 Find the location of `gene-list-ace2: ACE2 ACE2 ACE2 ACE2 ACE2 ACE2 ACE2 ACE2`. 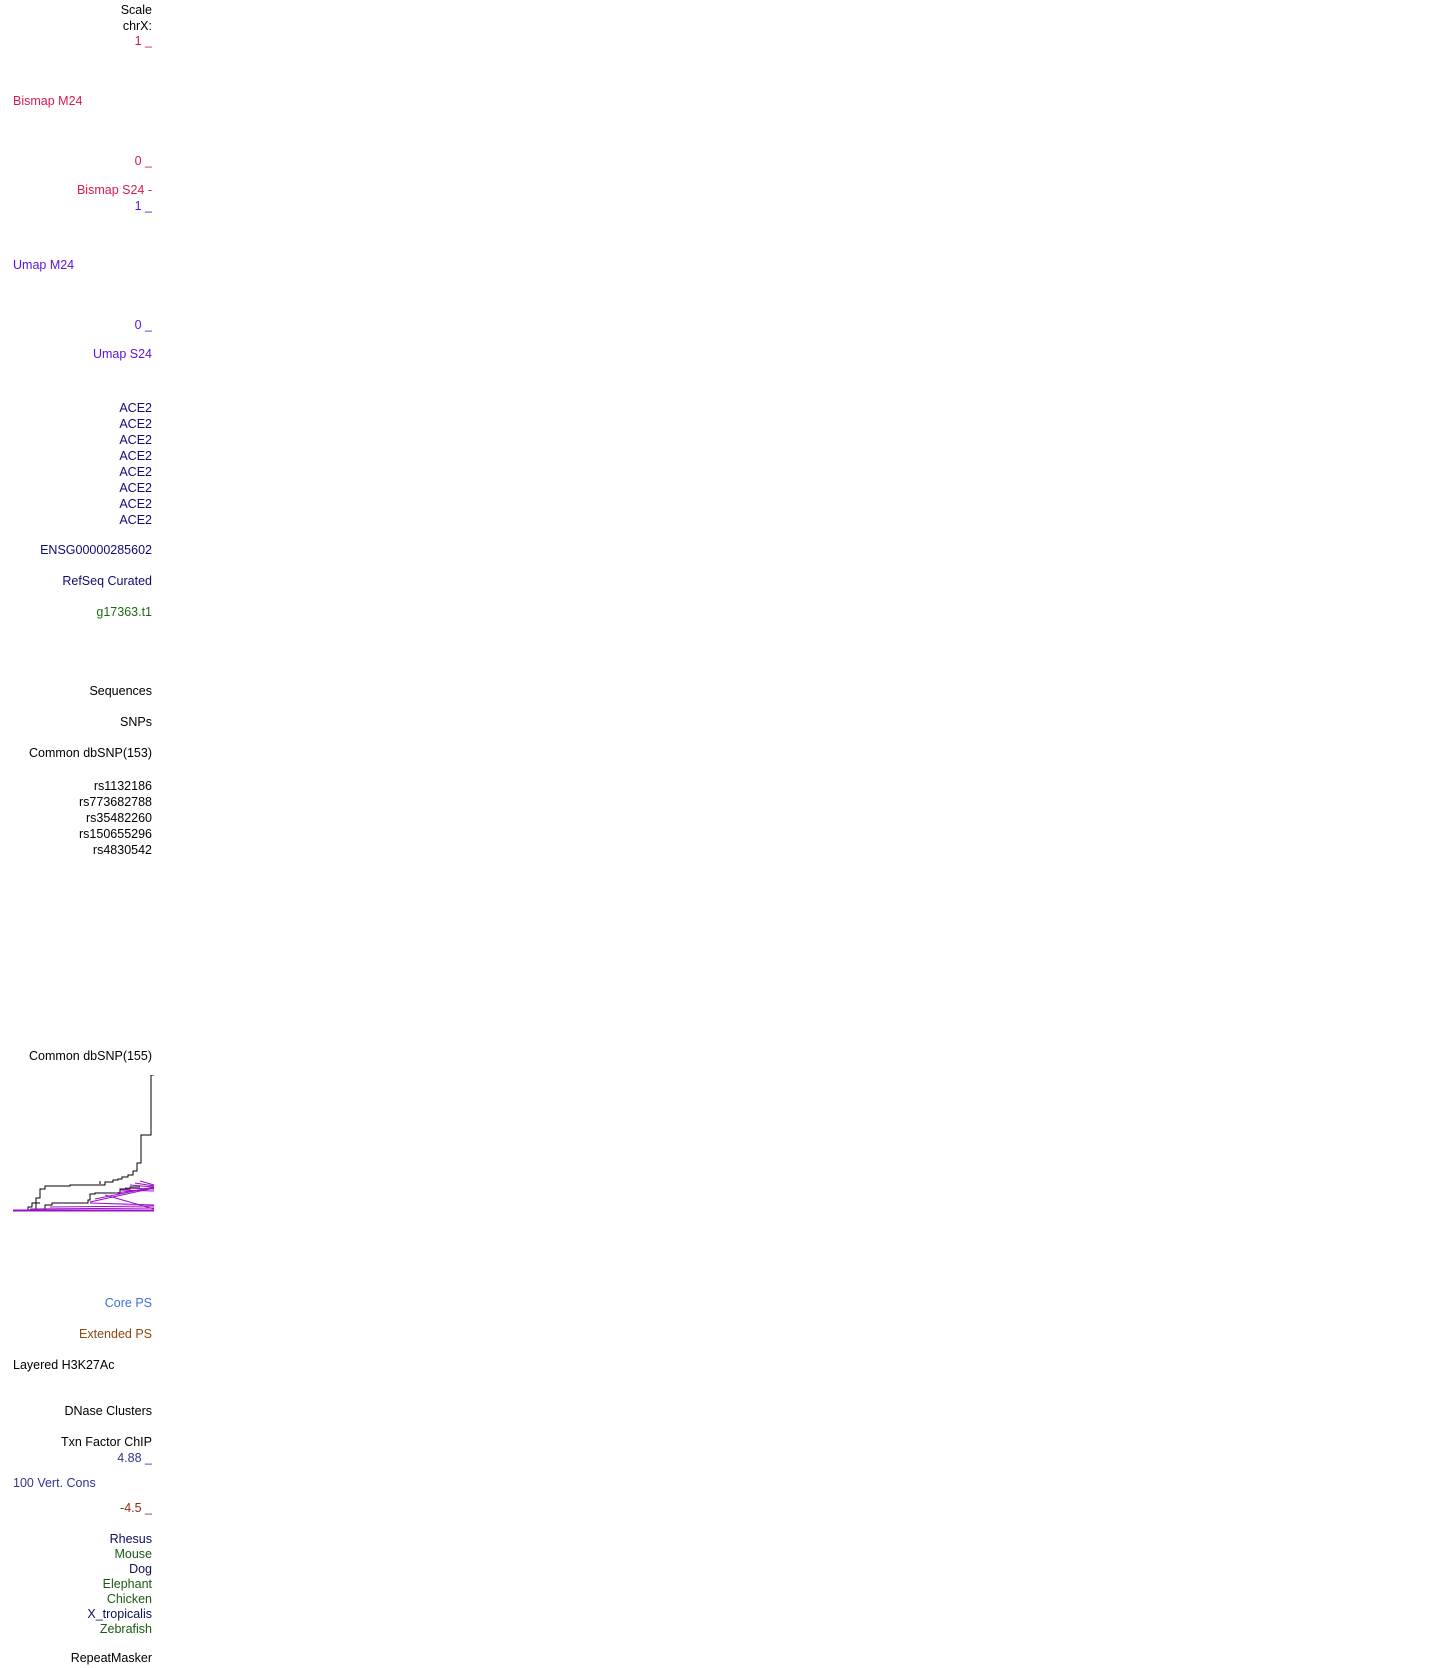

gene-list-ace2: ACE2 ACE2 ACE2 ACE2 ACE2 ACE2 ACE2 ACE2 is located at coordinates (135, 464).